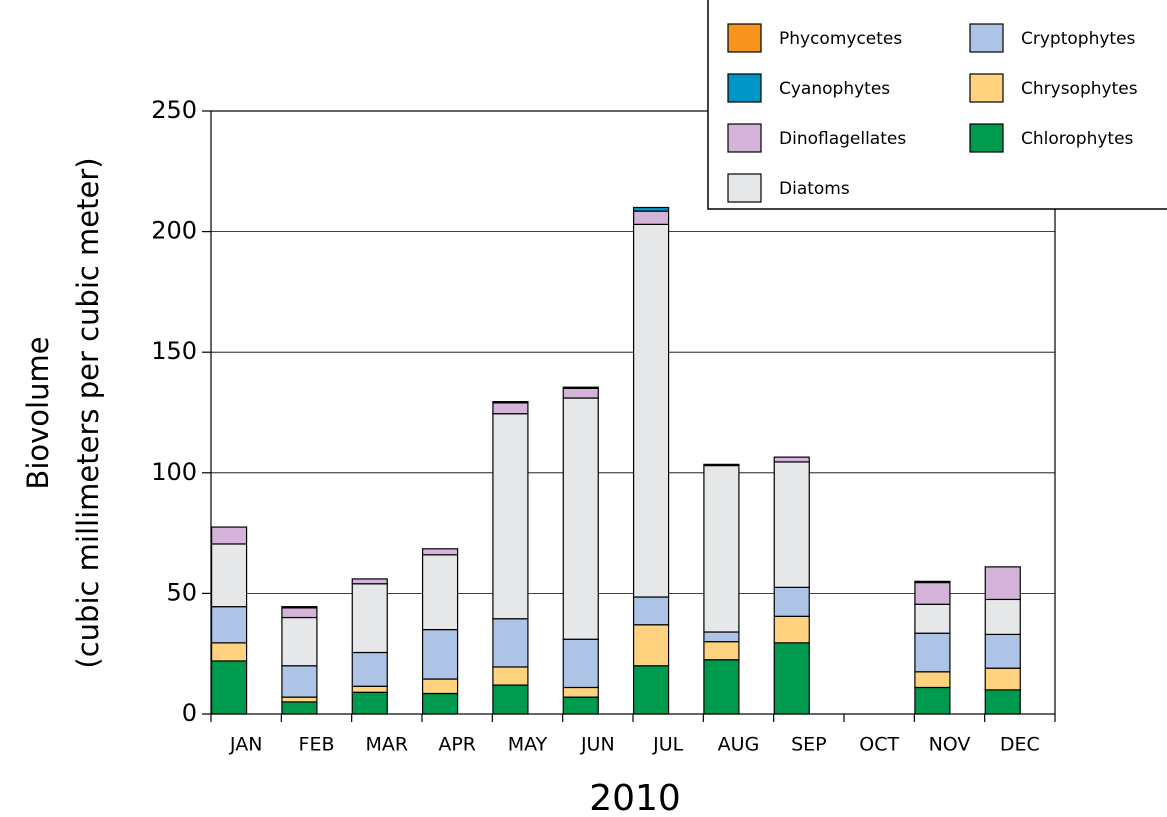  Describe the element at coordinates (597, 745) in the screenshot. I see `x-tick-label: JUN` at that location.